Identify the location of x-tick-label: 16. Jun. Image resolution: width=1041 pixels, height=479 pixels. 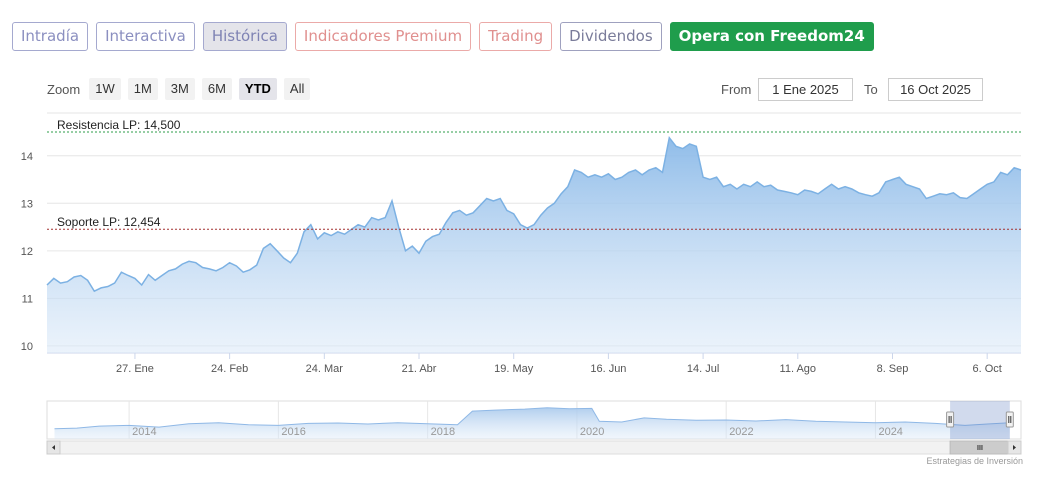
(608, 369).